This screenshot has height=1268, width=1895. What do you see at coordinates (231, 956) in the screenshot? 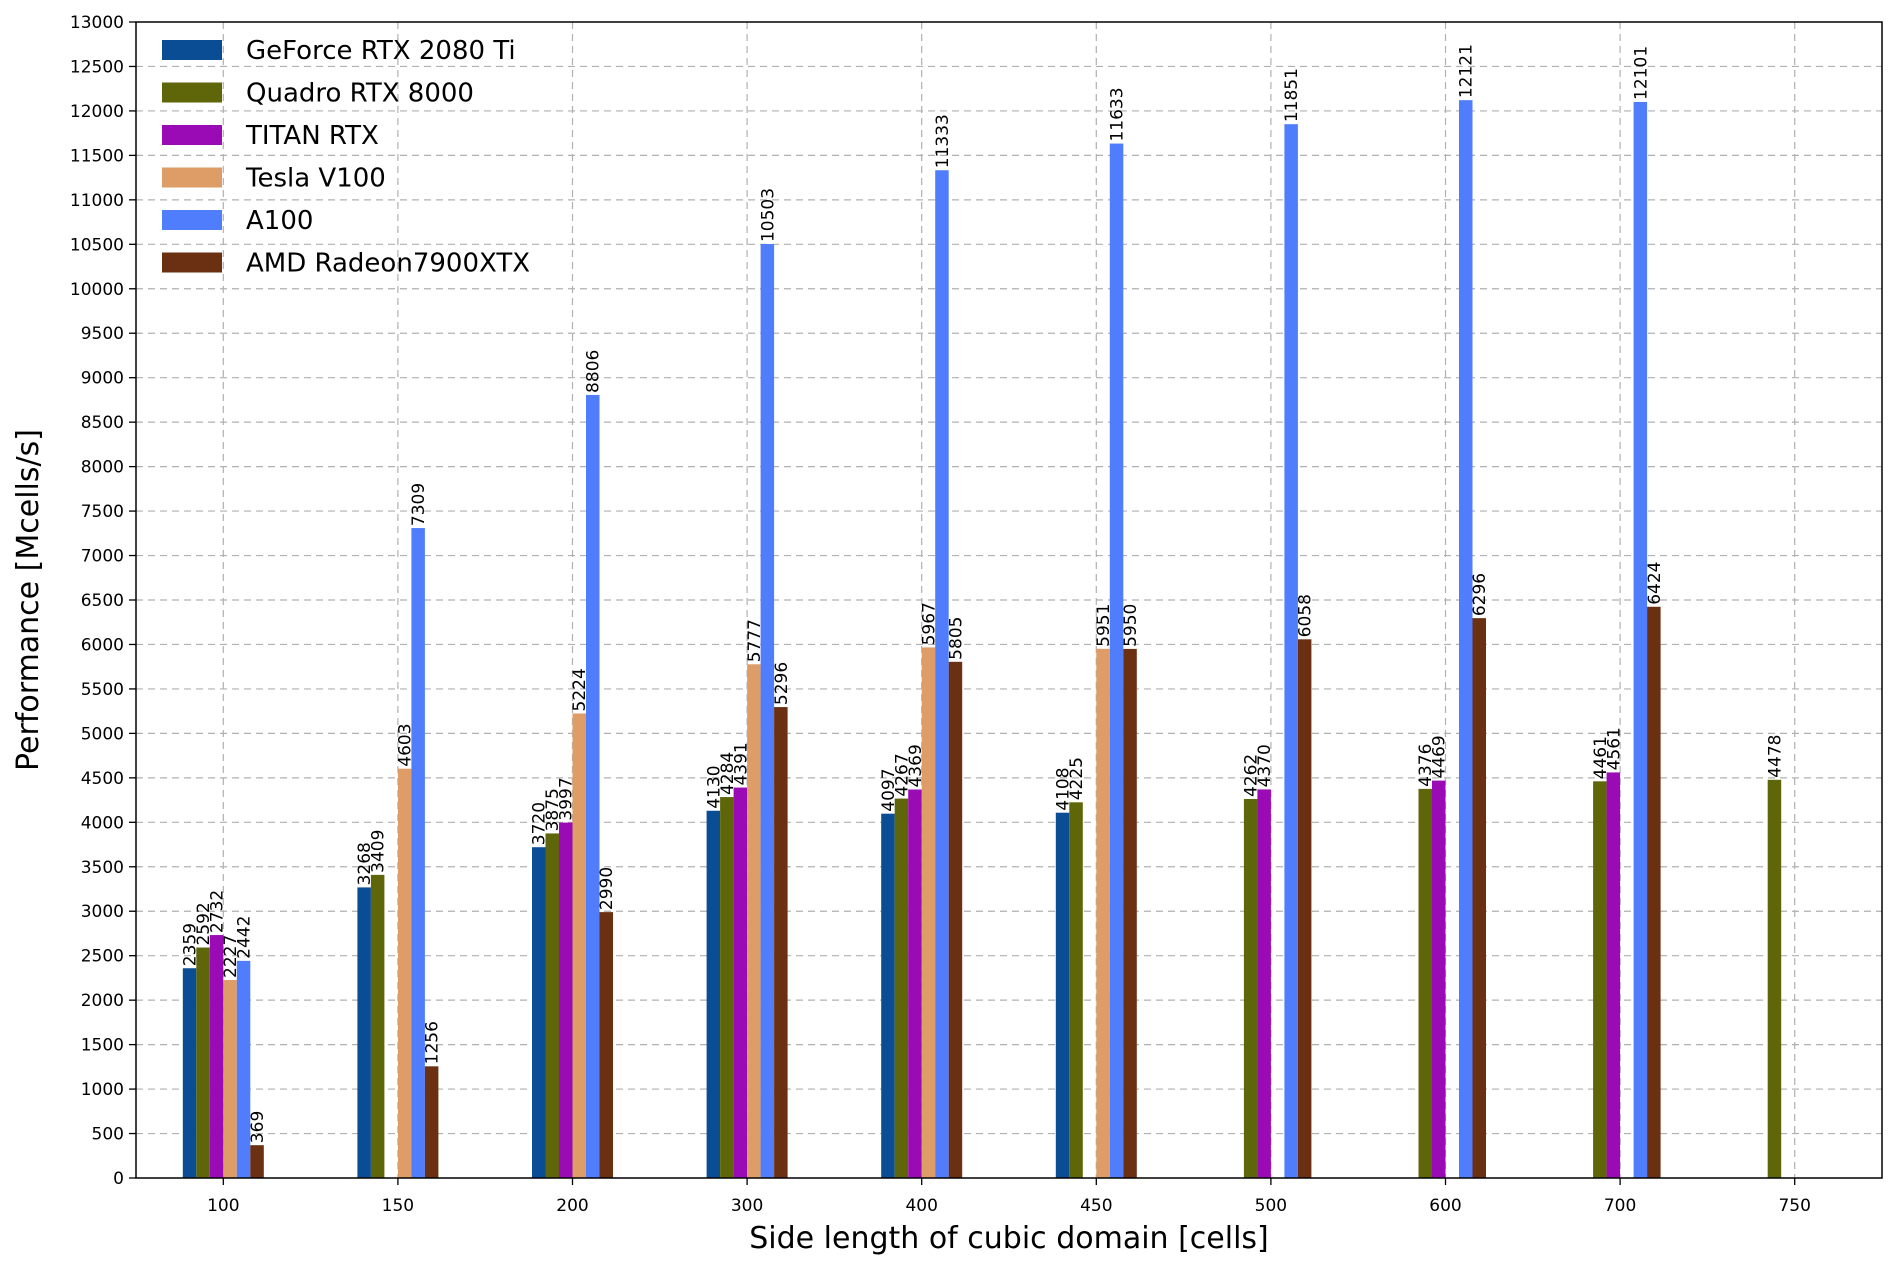
I see `bar-value-label: 2227` at bounding box center [231, 956].